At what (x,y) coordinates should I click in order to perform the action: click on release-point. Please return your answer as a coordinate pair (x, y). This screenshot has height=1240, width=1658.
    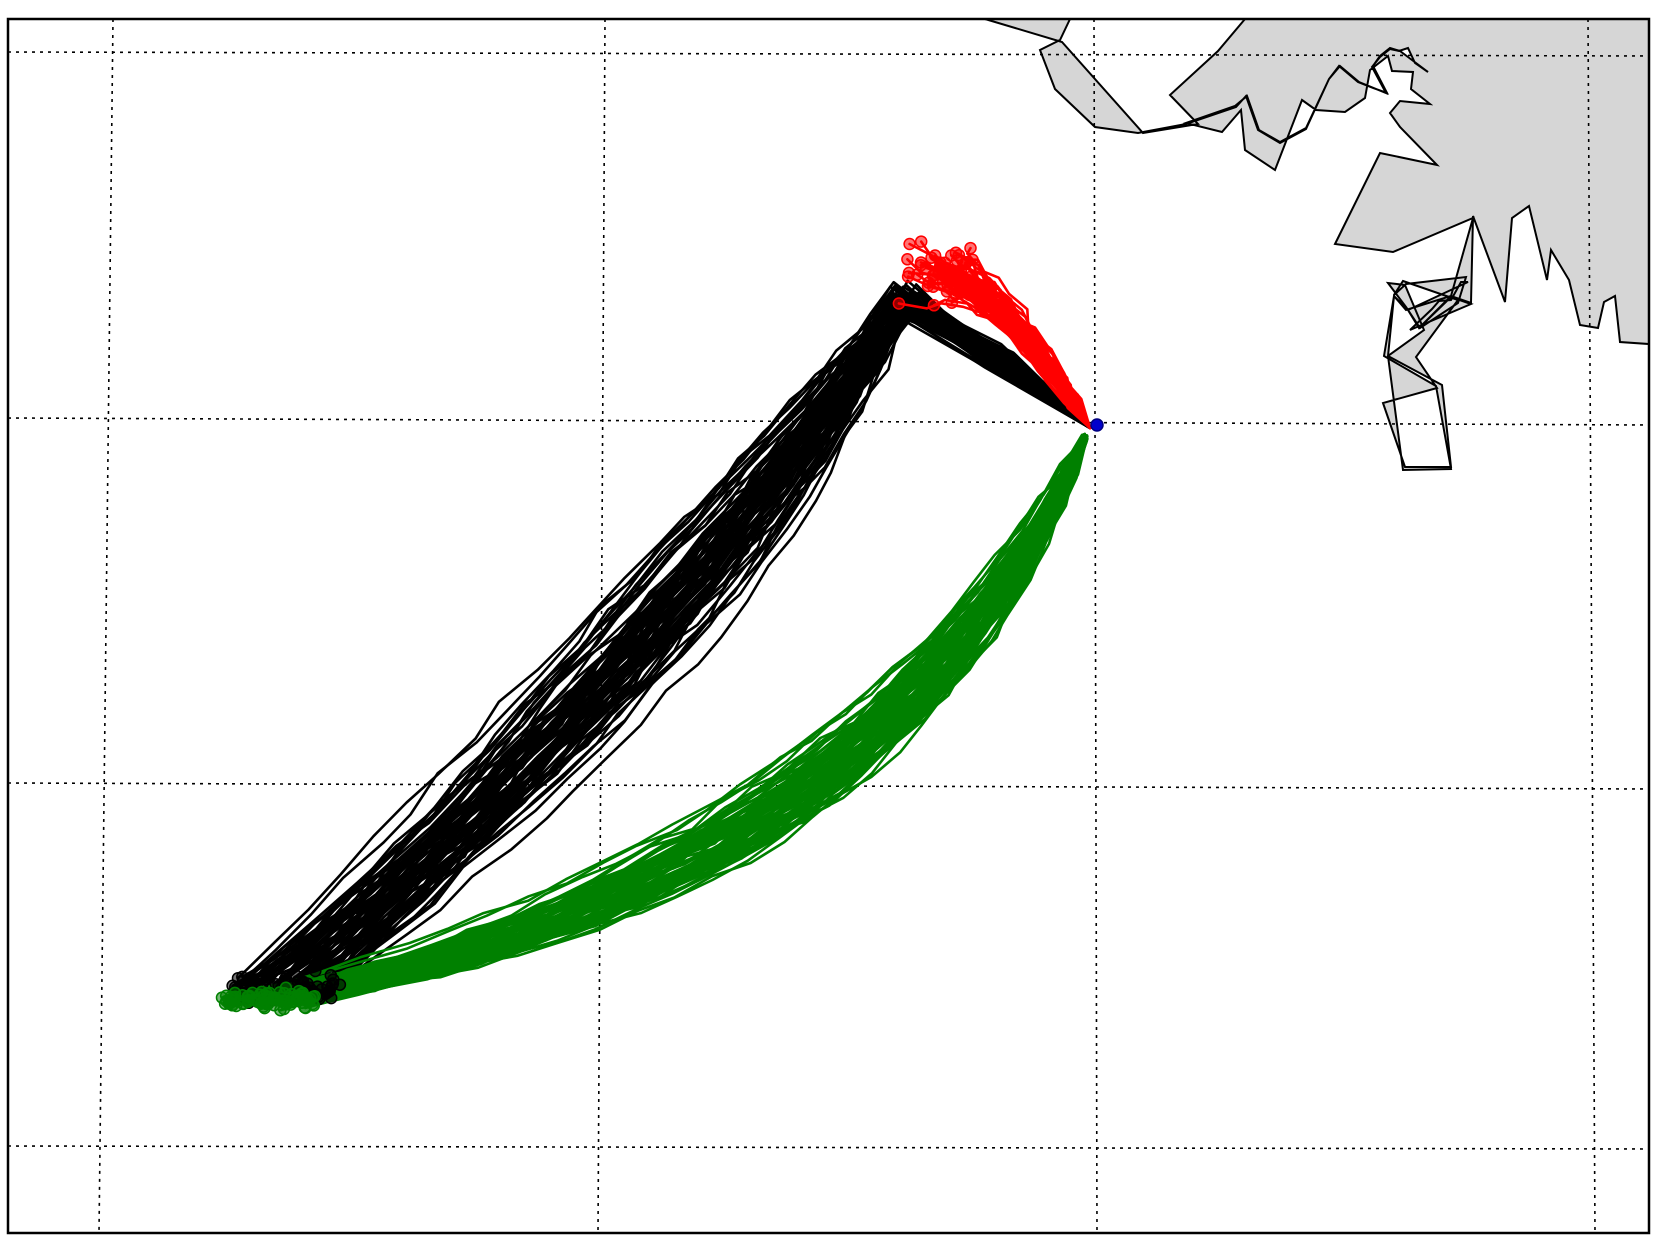
    Looking at the image, I should click on (1097, 425).